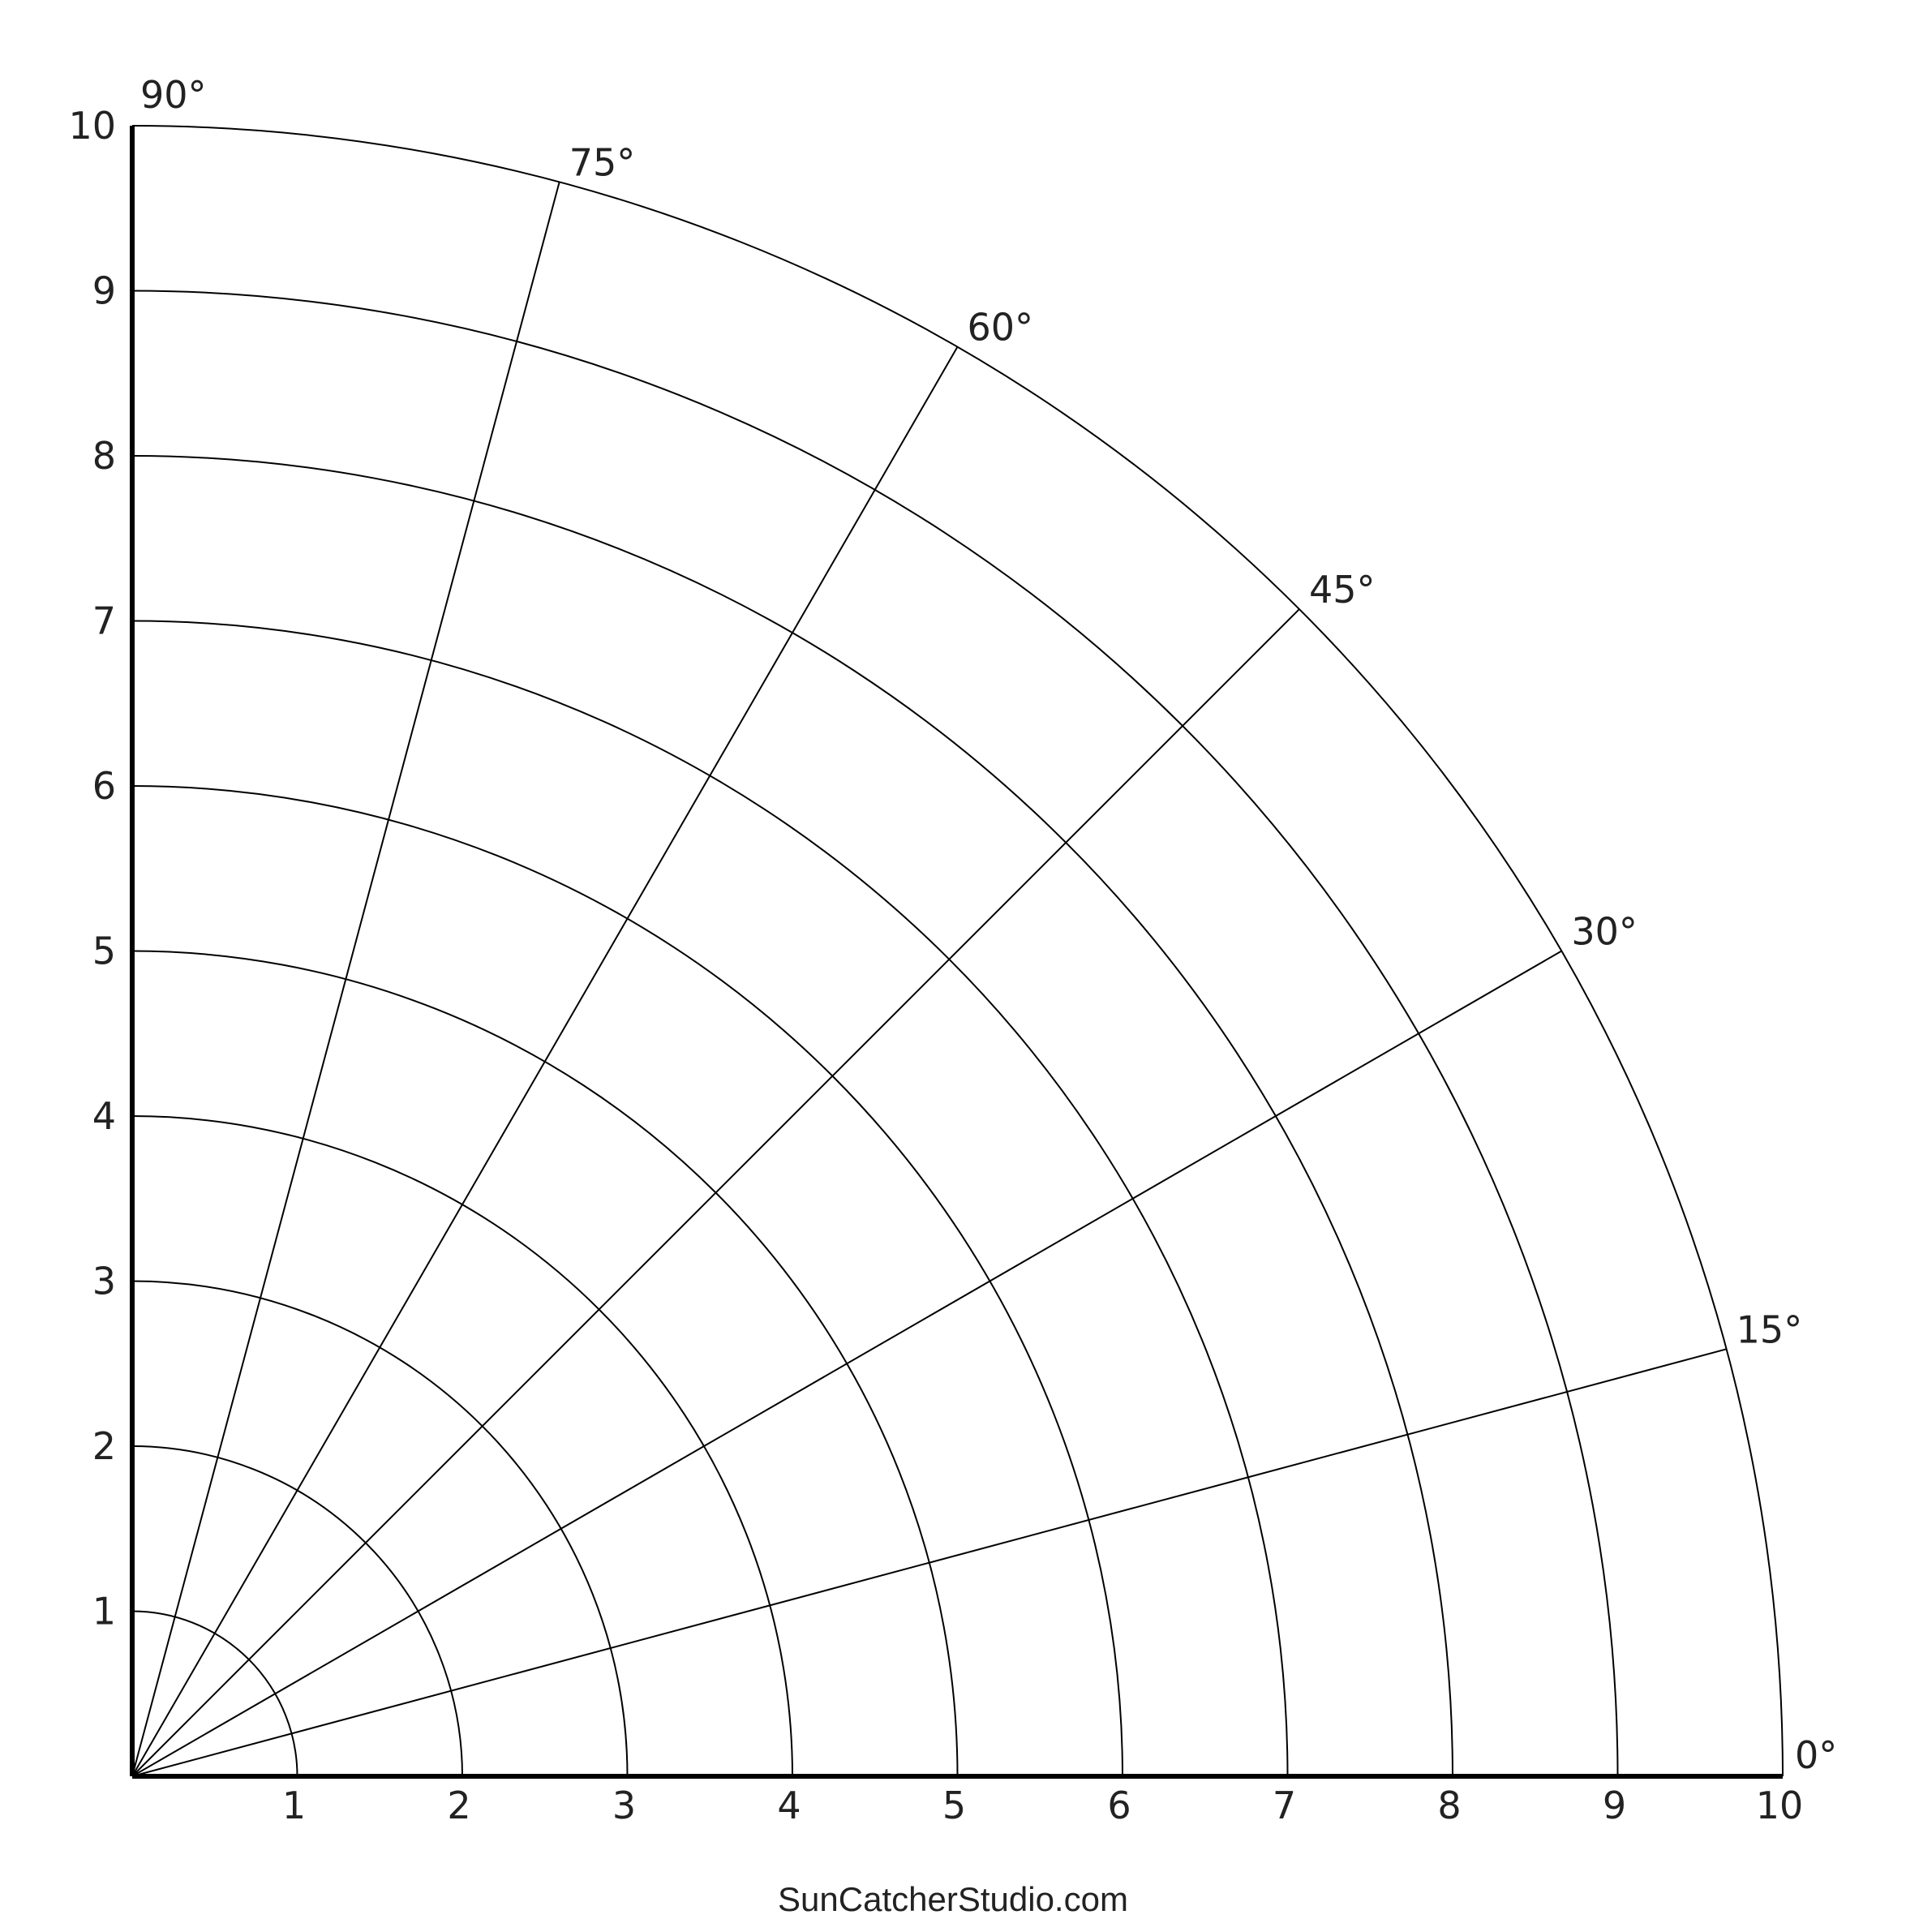 Image resolution: width=1906 pixels, height=1932 pixels. I want to click on x-tick-label-4: 4, so click(789, 1805).